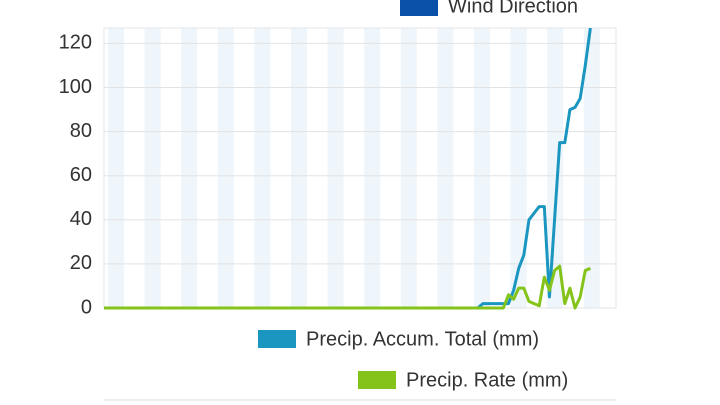 This screenshot has width=720, height=405. What do you see at coordinates (422, 339) in the screenshot?
I see `legend-label: Precip. Accum. Total (mm)` at bounding box center [422, 339].